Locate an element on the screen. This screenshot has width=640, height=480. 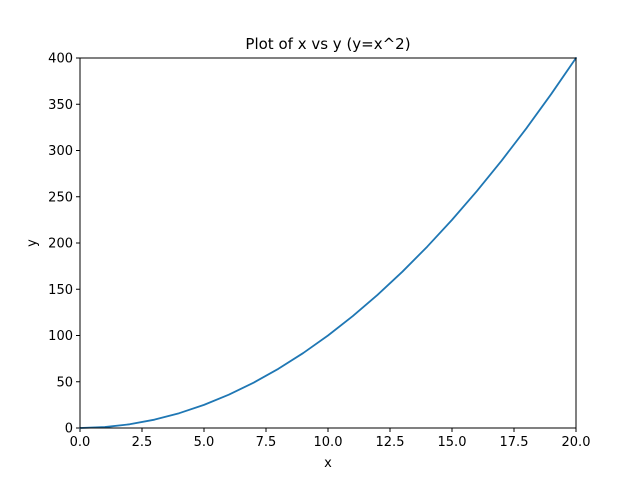
x-tick-label: 20.0 is located at coordinates (576, 442).